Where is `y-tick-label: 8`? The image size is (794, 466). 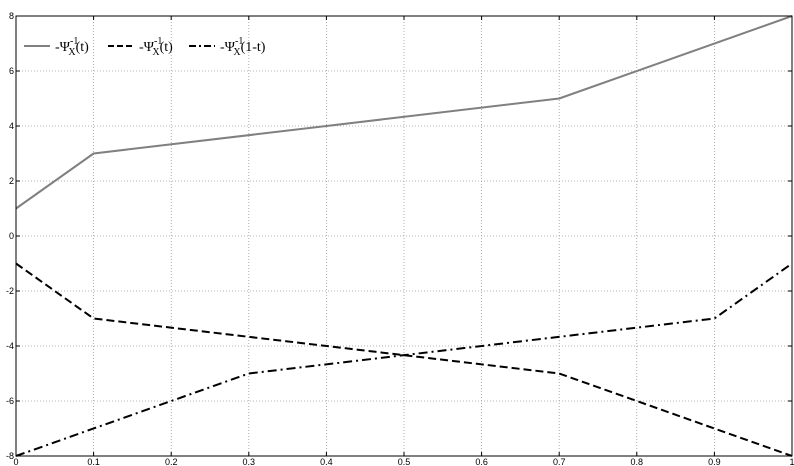 y-tick-label: 8 is located at coordinates (11, 16).